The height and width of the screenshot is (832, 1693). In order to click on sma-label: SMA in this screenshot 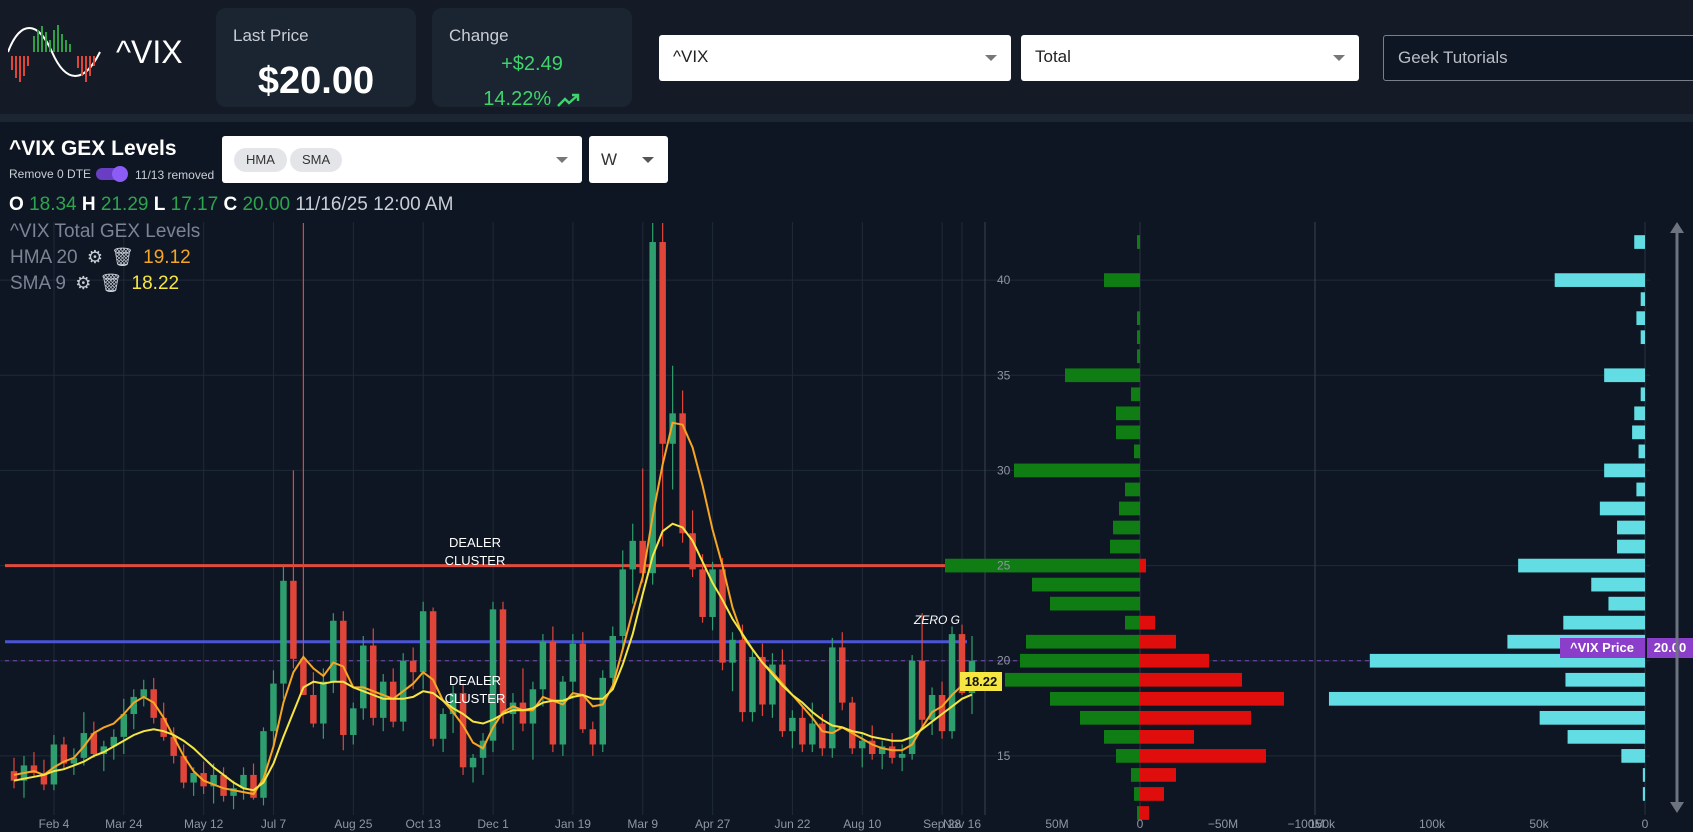, I will do `click(30, 283)`.